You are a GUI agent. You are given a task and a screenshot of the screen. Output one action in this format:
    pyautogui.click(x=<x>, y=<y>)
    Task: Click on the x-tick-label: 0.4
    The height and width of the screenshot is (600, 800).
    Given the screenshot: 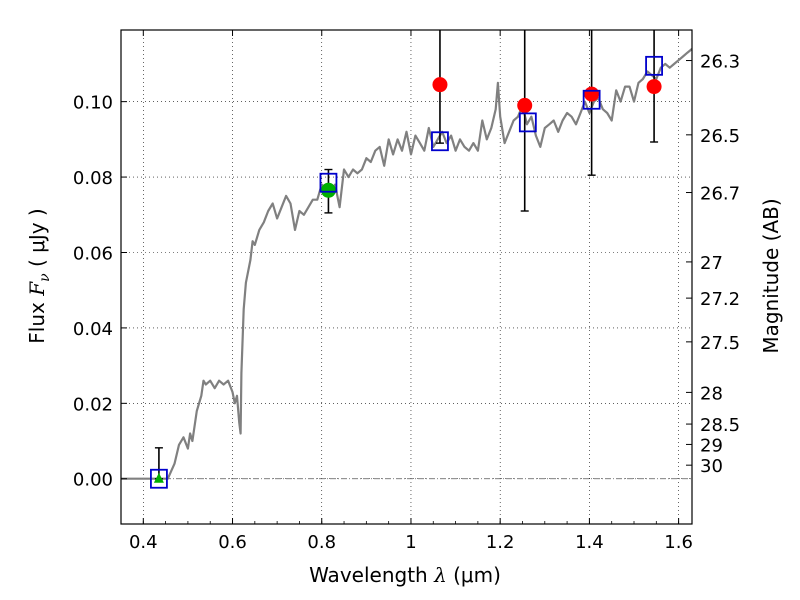 What is the action you would take?
    pyautogui.click(x=143, y=542)
    